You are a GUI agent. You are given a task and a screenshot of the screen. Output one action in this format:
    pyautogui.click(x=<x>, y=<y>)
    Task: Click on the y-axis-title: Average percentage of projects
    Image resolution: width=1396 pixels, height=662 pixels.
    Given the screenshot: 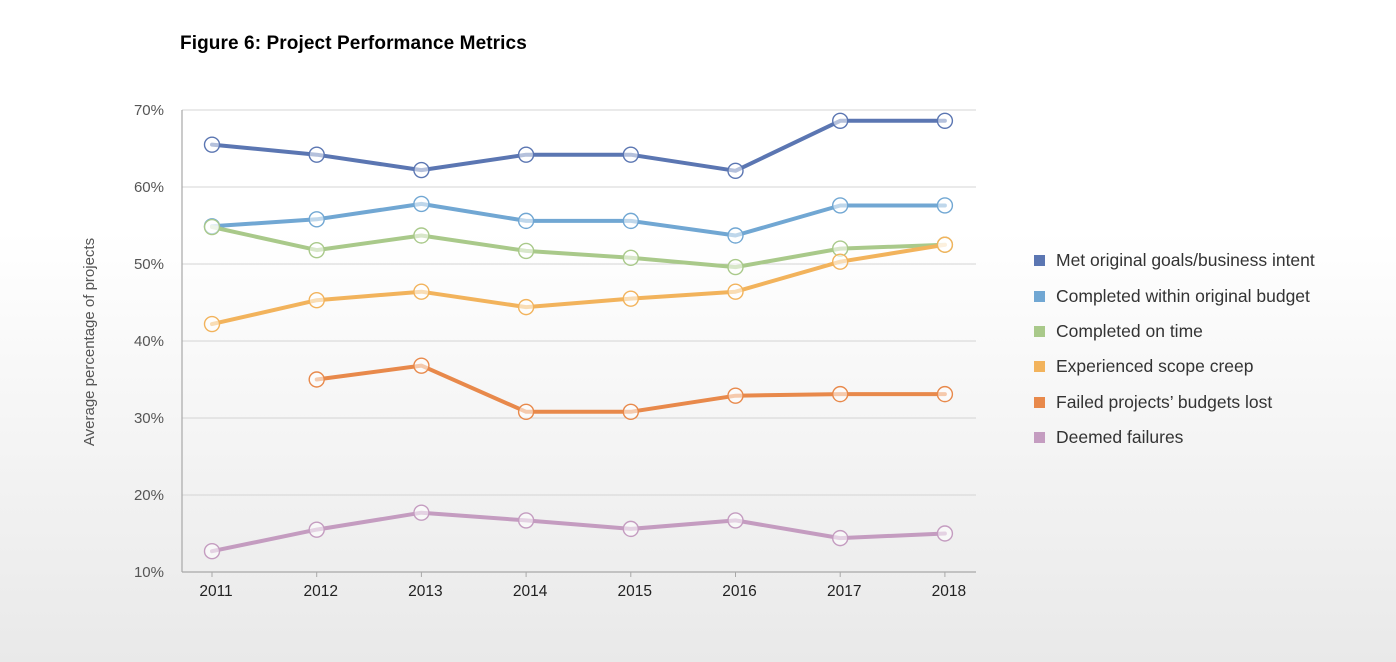 What is the action you would take?
    pyautogui.click(x=89, y=342)
    